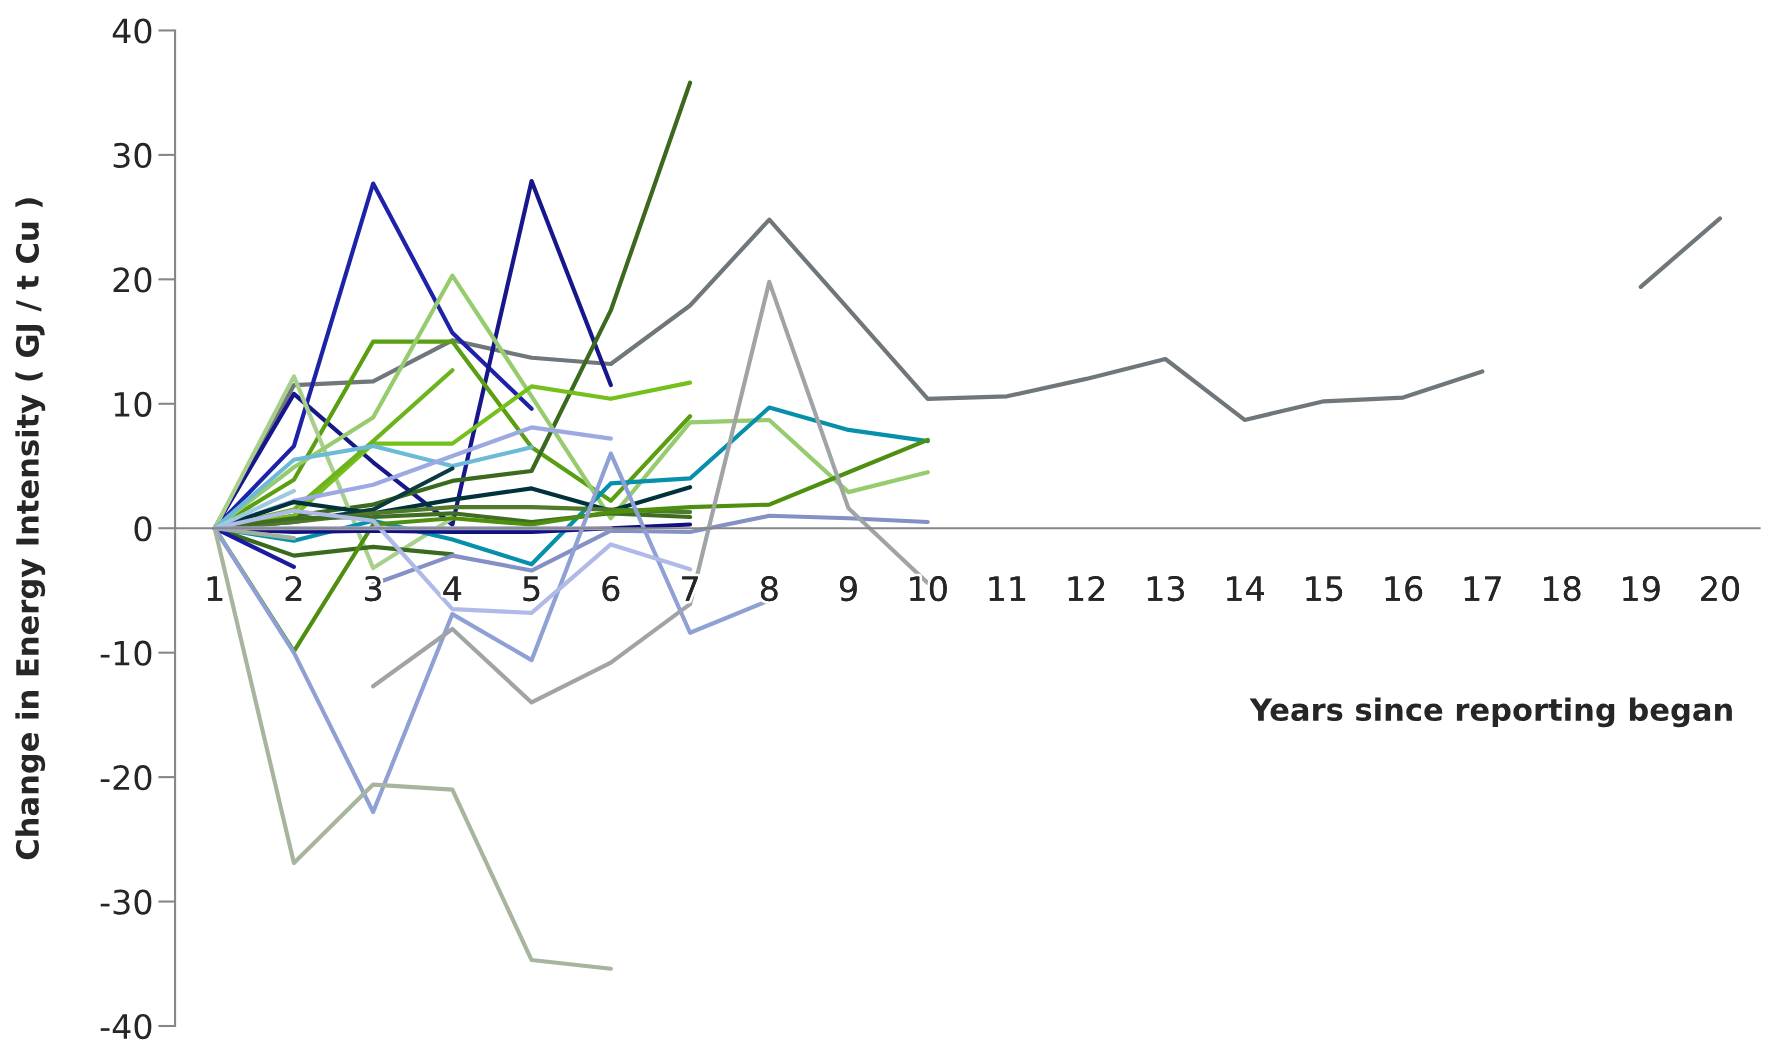 Image resolution: width=1772 pixels, height=1043 pixels. Describe the element at coordinates (1490, 712) in the screenshot. I see `x-axis-title: Years since reporting began` at that location.